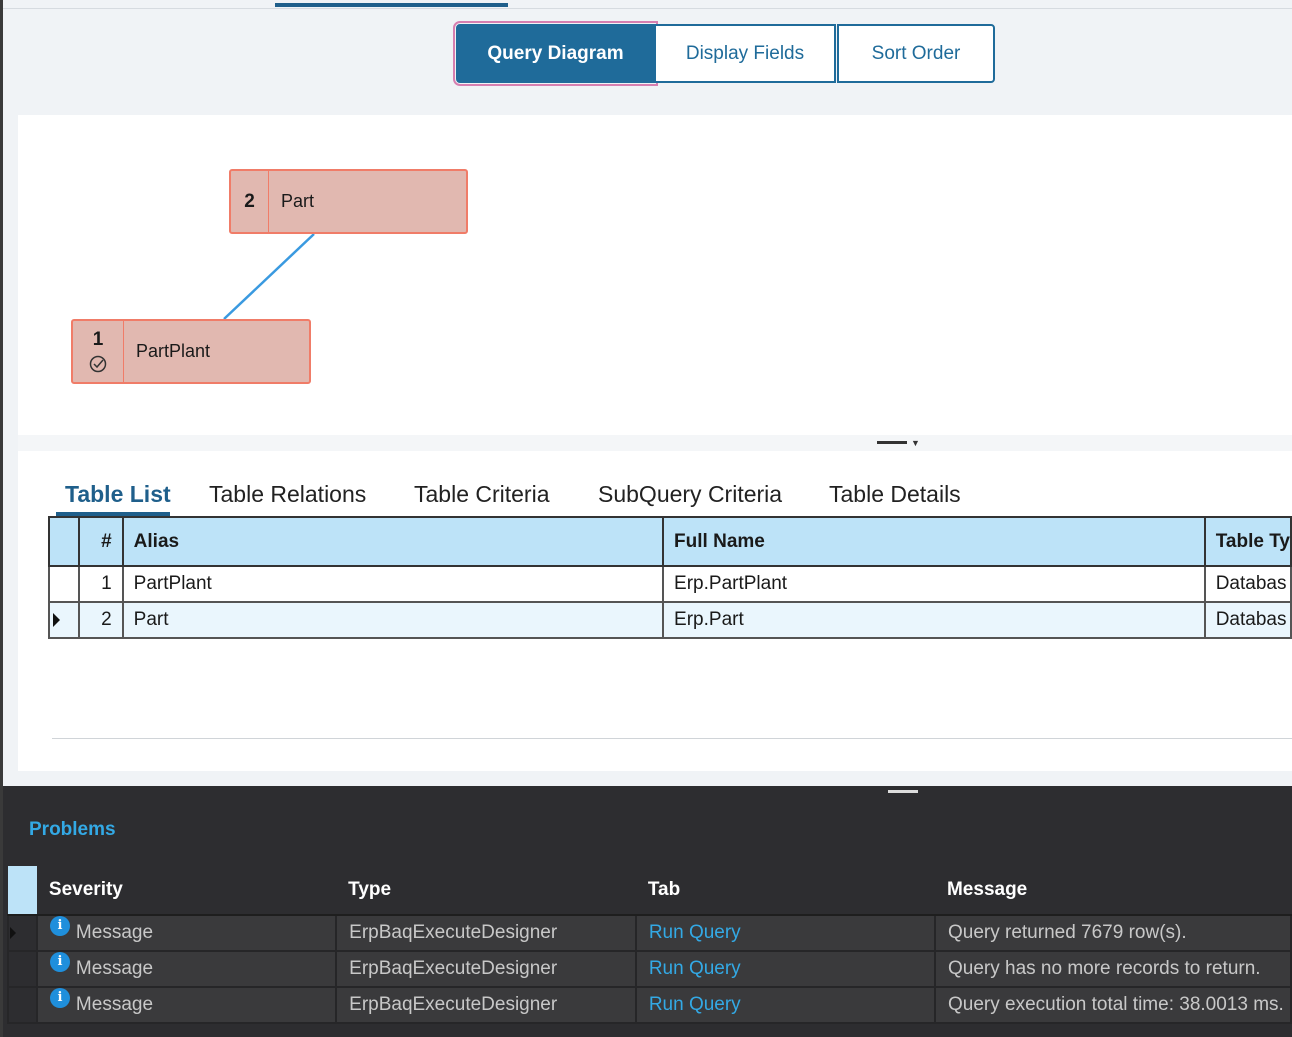 This screenshot has height=1037, width=1292. I want to click on column-header-number: #, so click(100, 541).